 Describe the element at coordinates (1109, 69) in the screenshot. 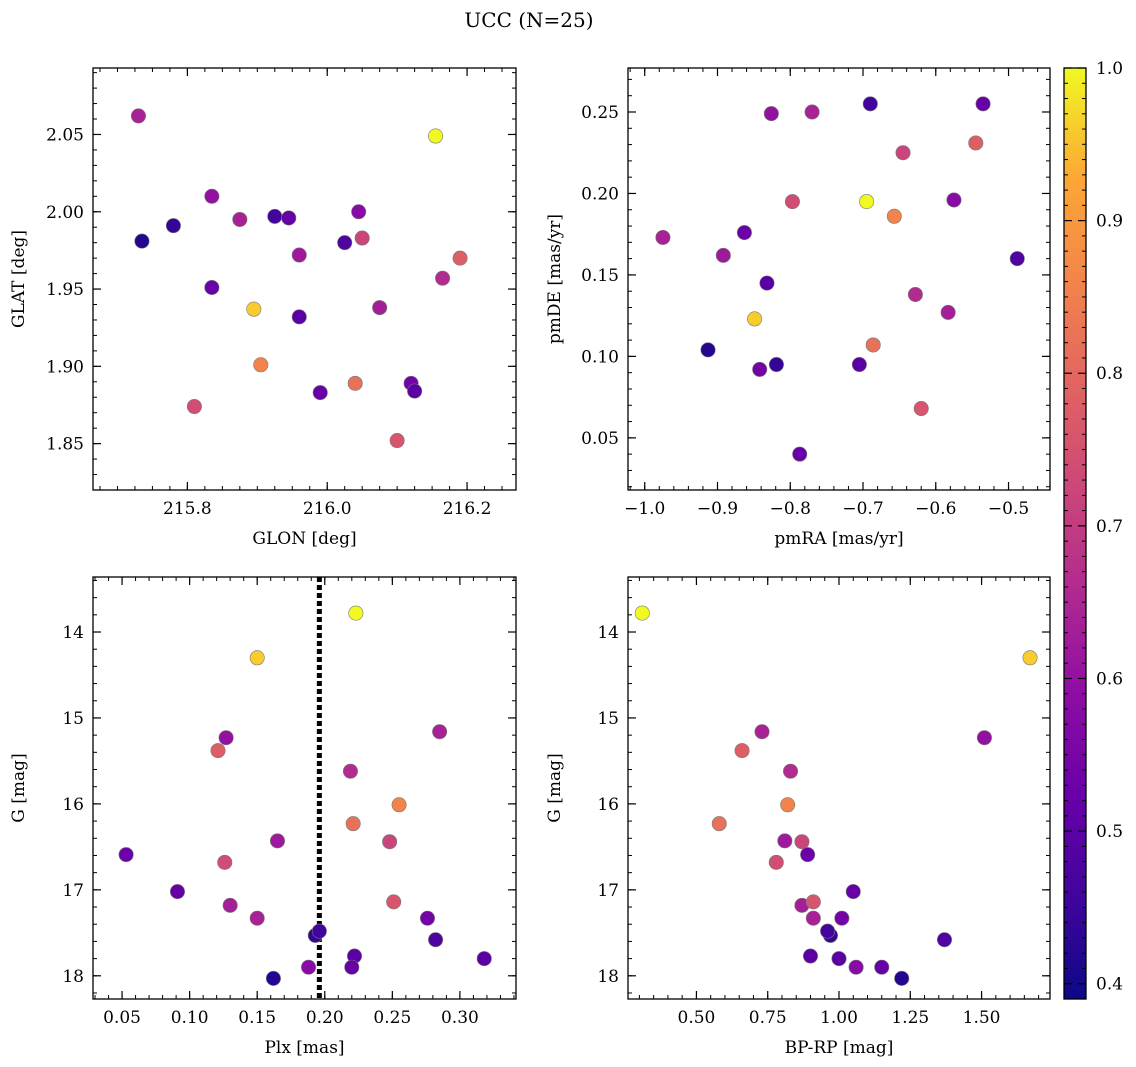

I see `colorbar-tick-label: 1.0` at that location.